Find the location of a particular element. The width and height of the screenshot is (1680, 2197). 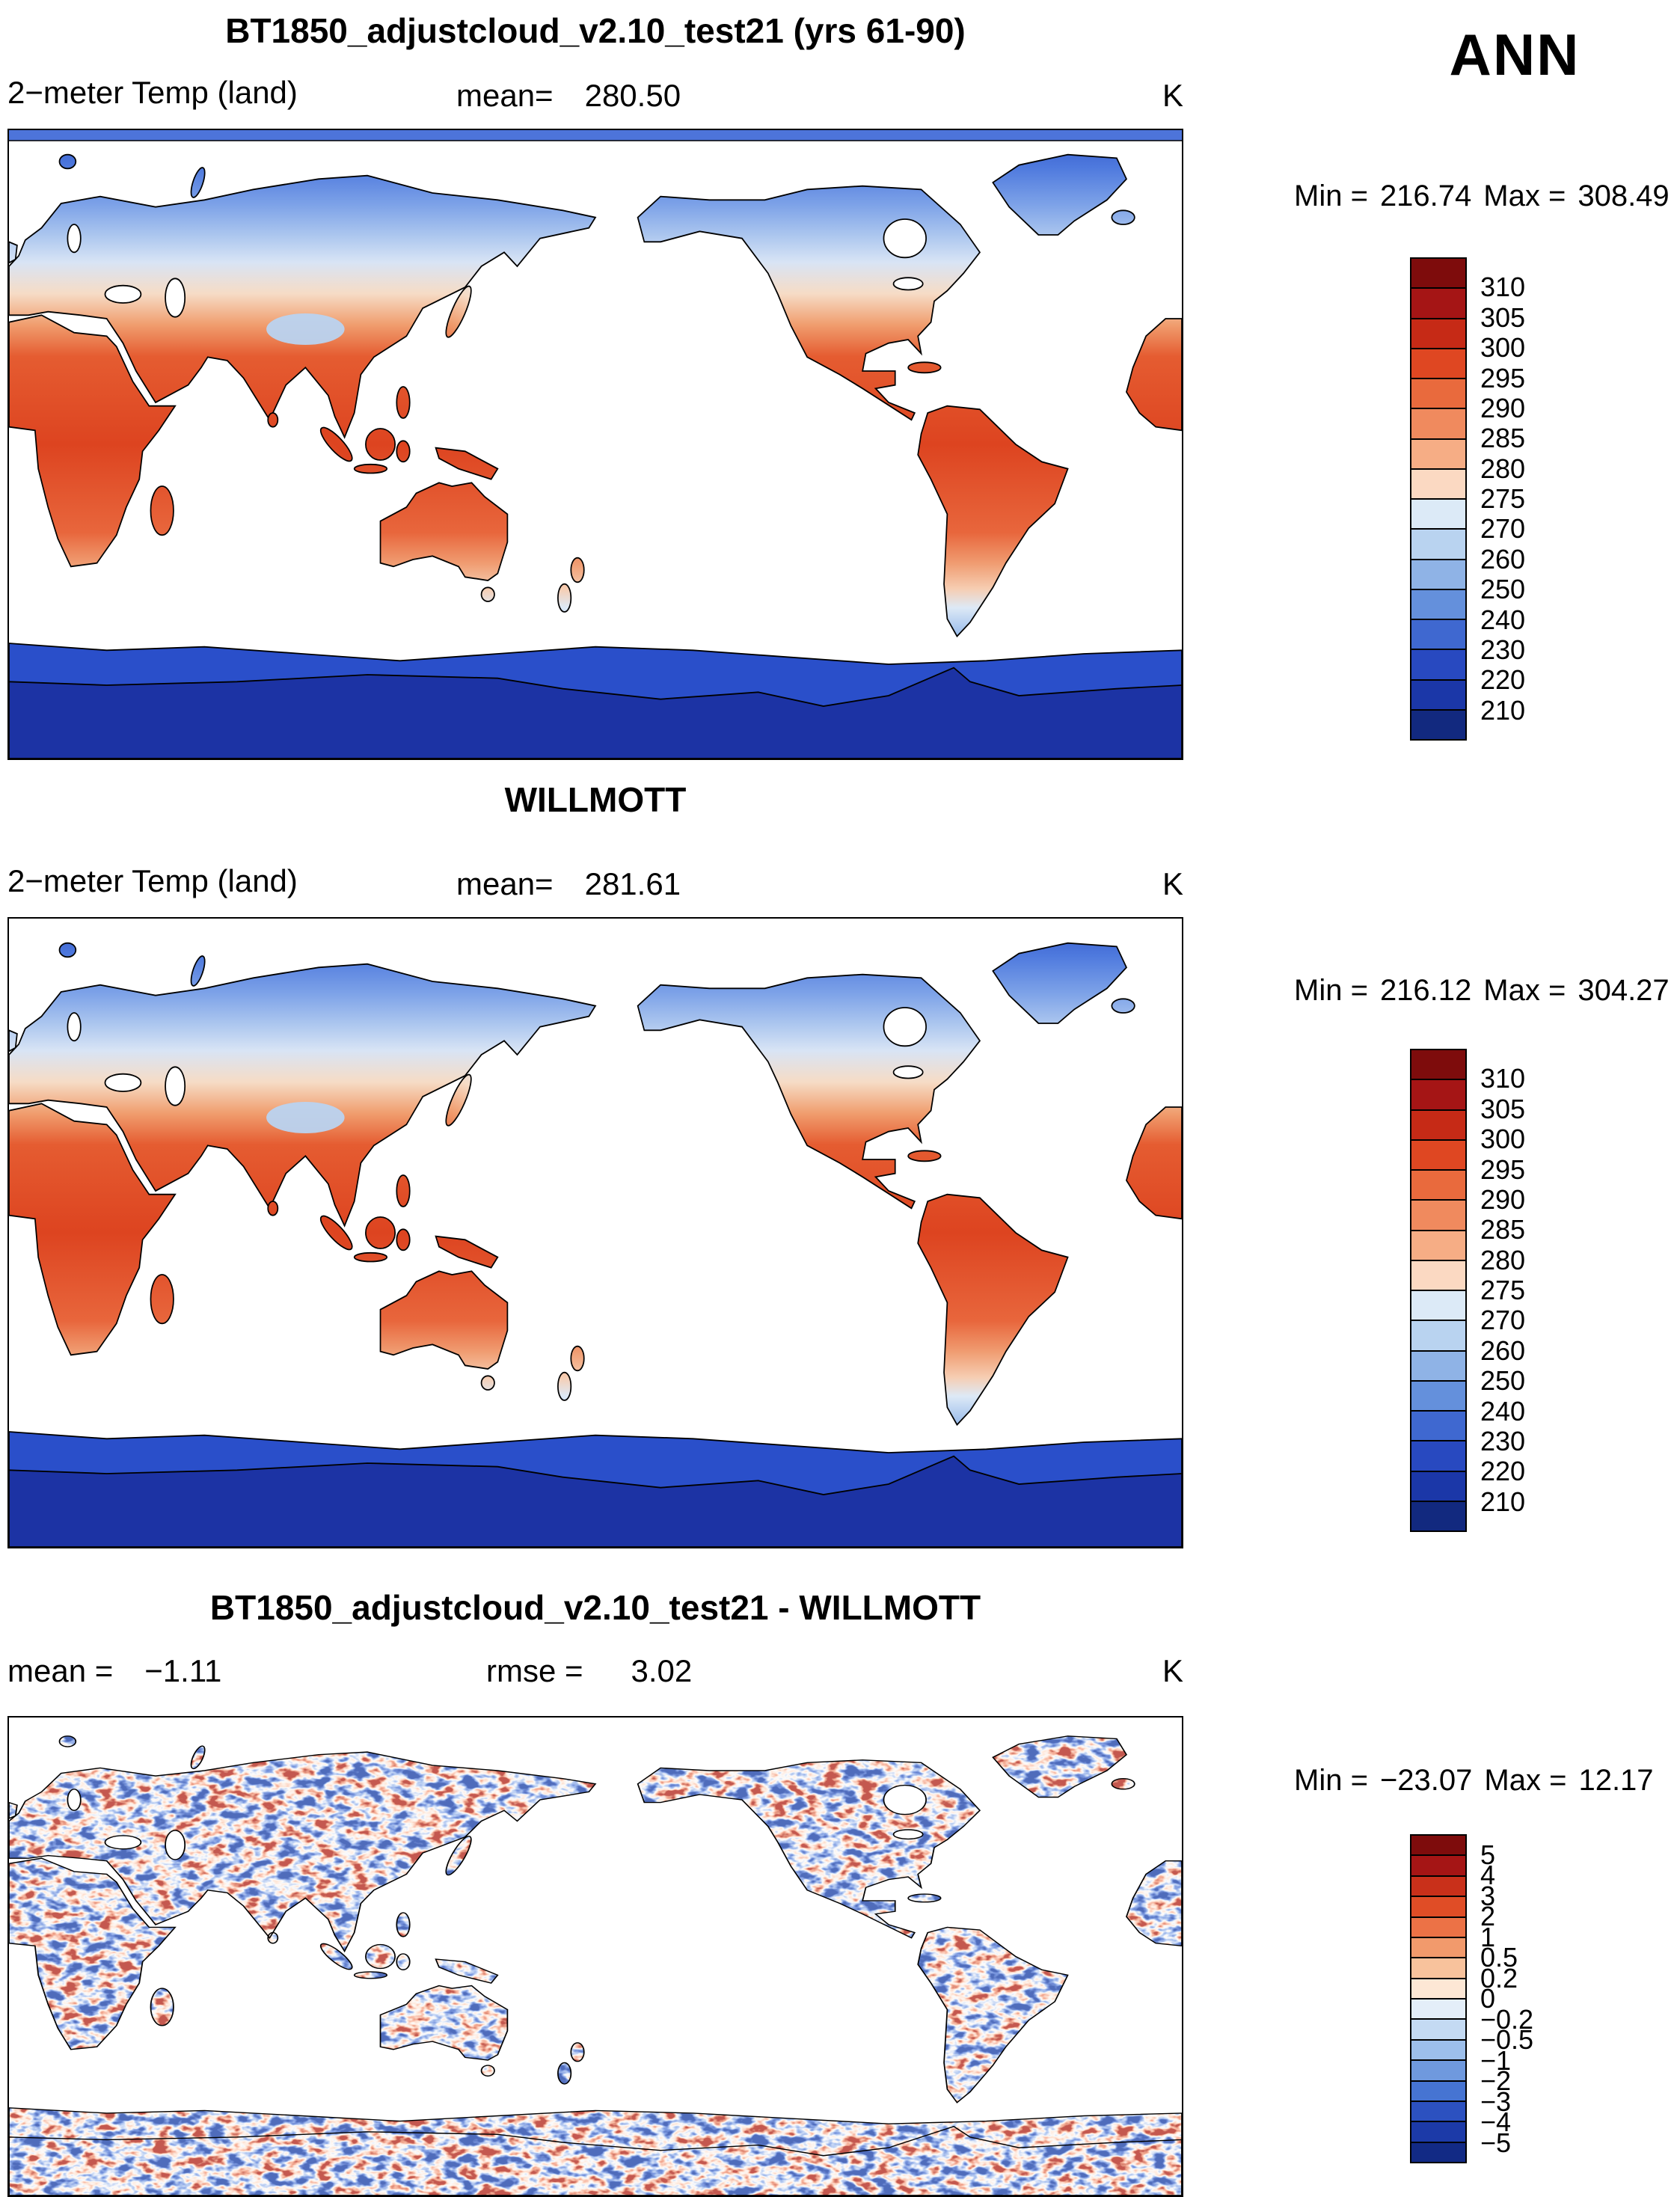

colorbar-tick-label: −3 is located at coordinates (1496, 2101).